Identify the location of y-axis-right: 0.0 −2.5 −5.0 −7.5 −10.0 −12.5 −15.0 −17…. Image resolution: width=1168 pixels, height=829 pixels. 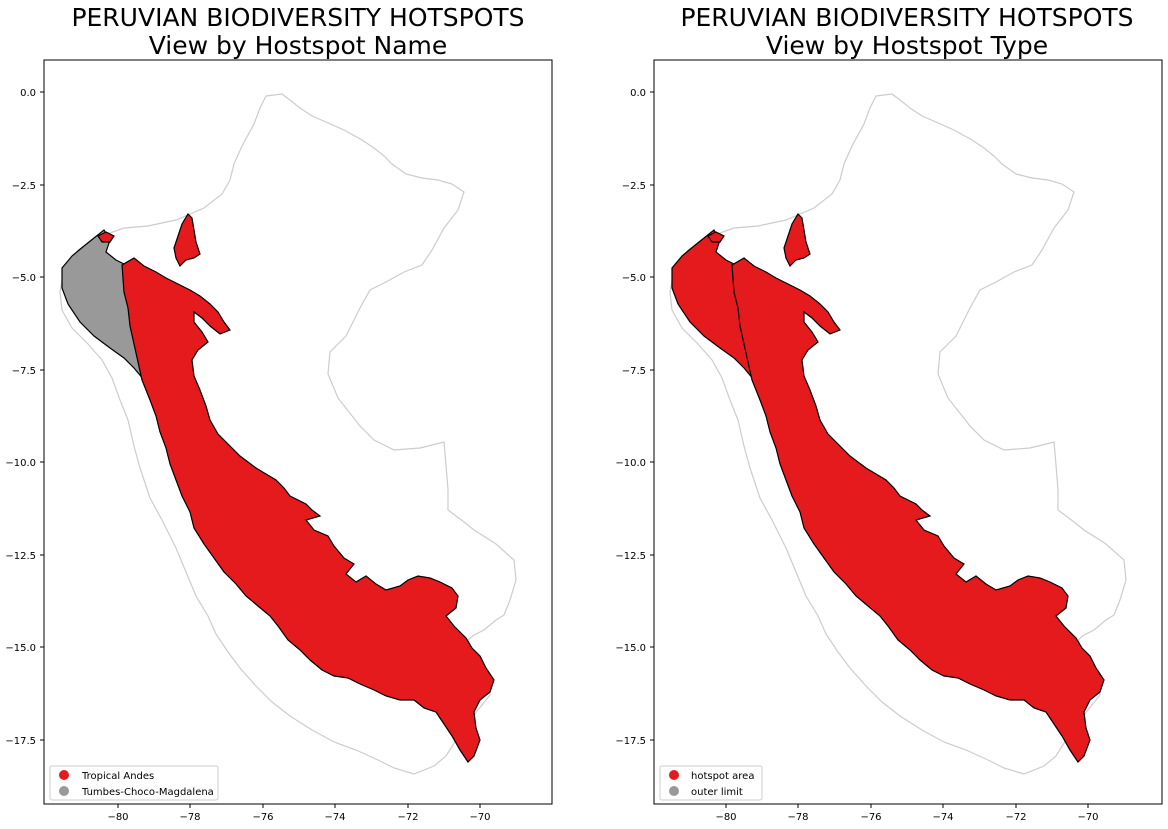
(634, 417).